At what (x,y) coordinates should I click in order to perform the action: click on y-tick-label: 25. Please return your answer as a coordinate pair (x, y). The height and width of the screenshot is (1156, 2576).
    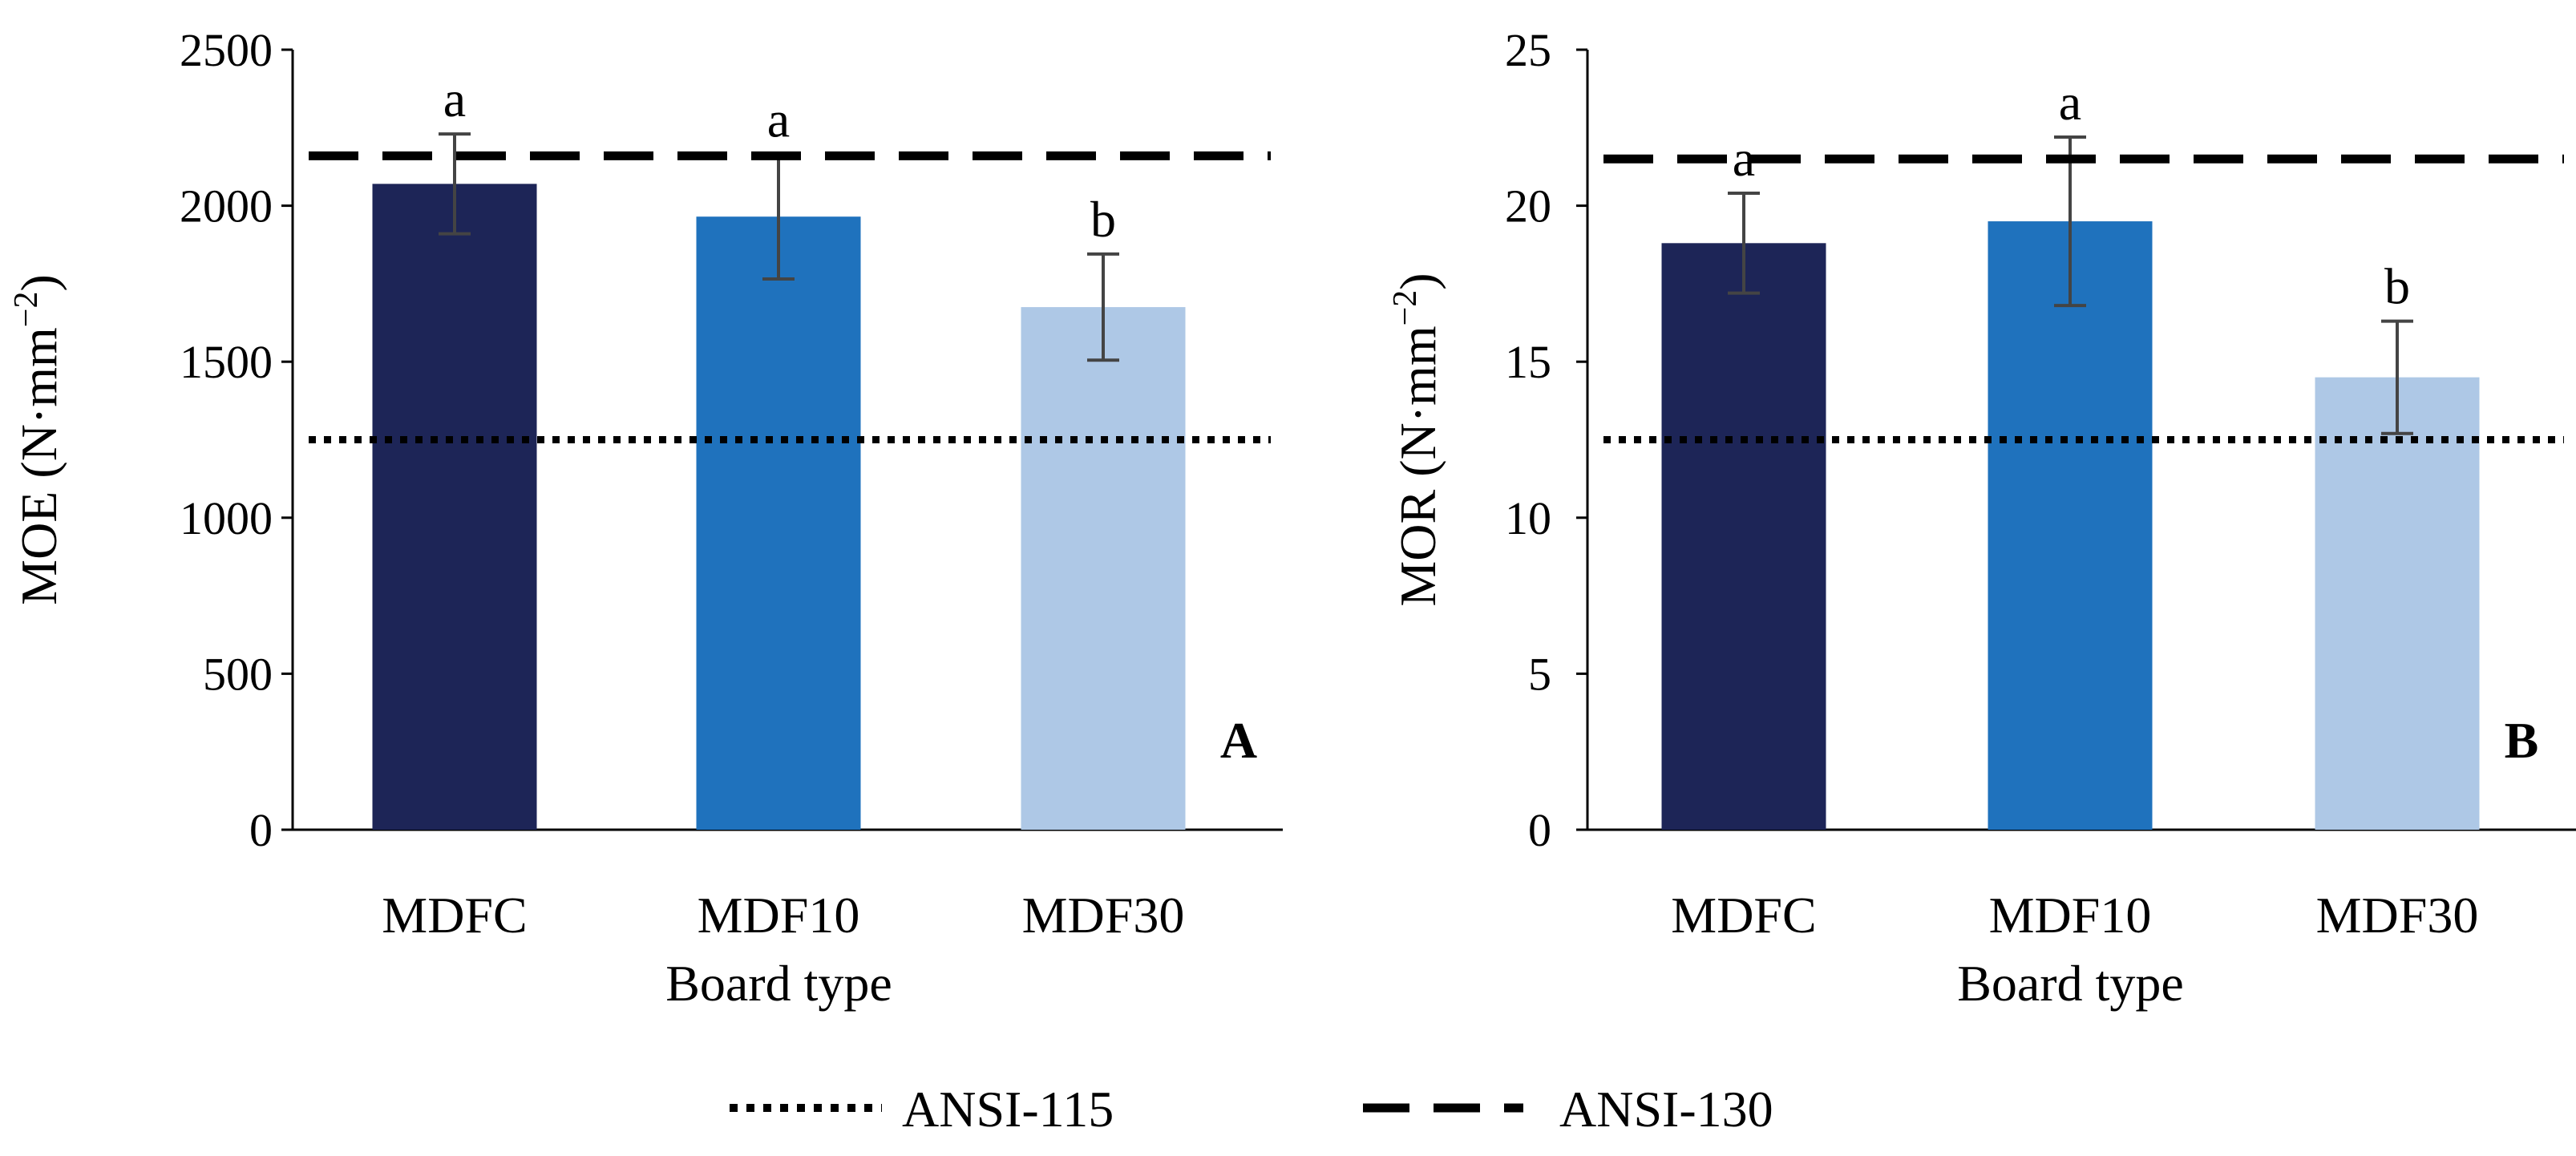
    Looking at the image, I should click on (1528, 50).